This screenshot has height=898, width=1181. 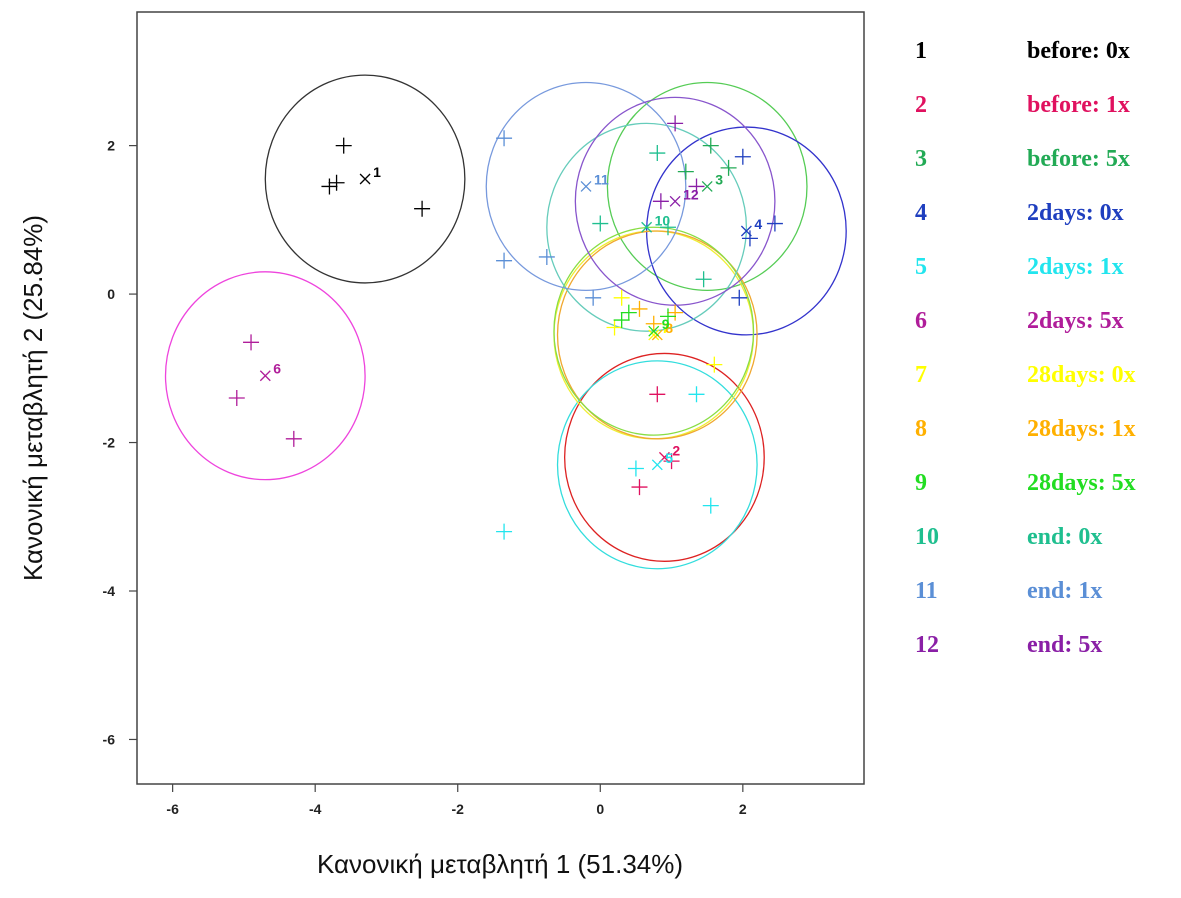 What do you see at coordinates (111, 146) in the screenshot?
I see `y-tick-label: 2` at bounding box center [111, 146].